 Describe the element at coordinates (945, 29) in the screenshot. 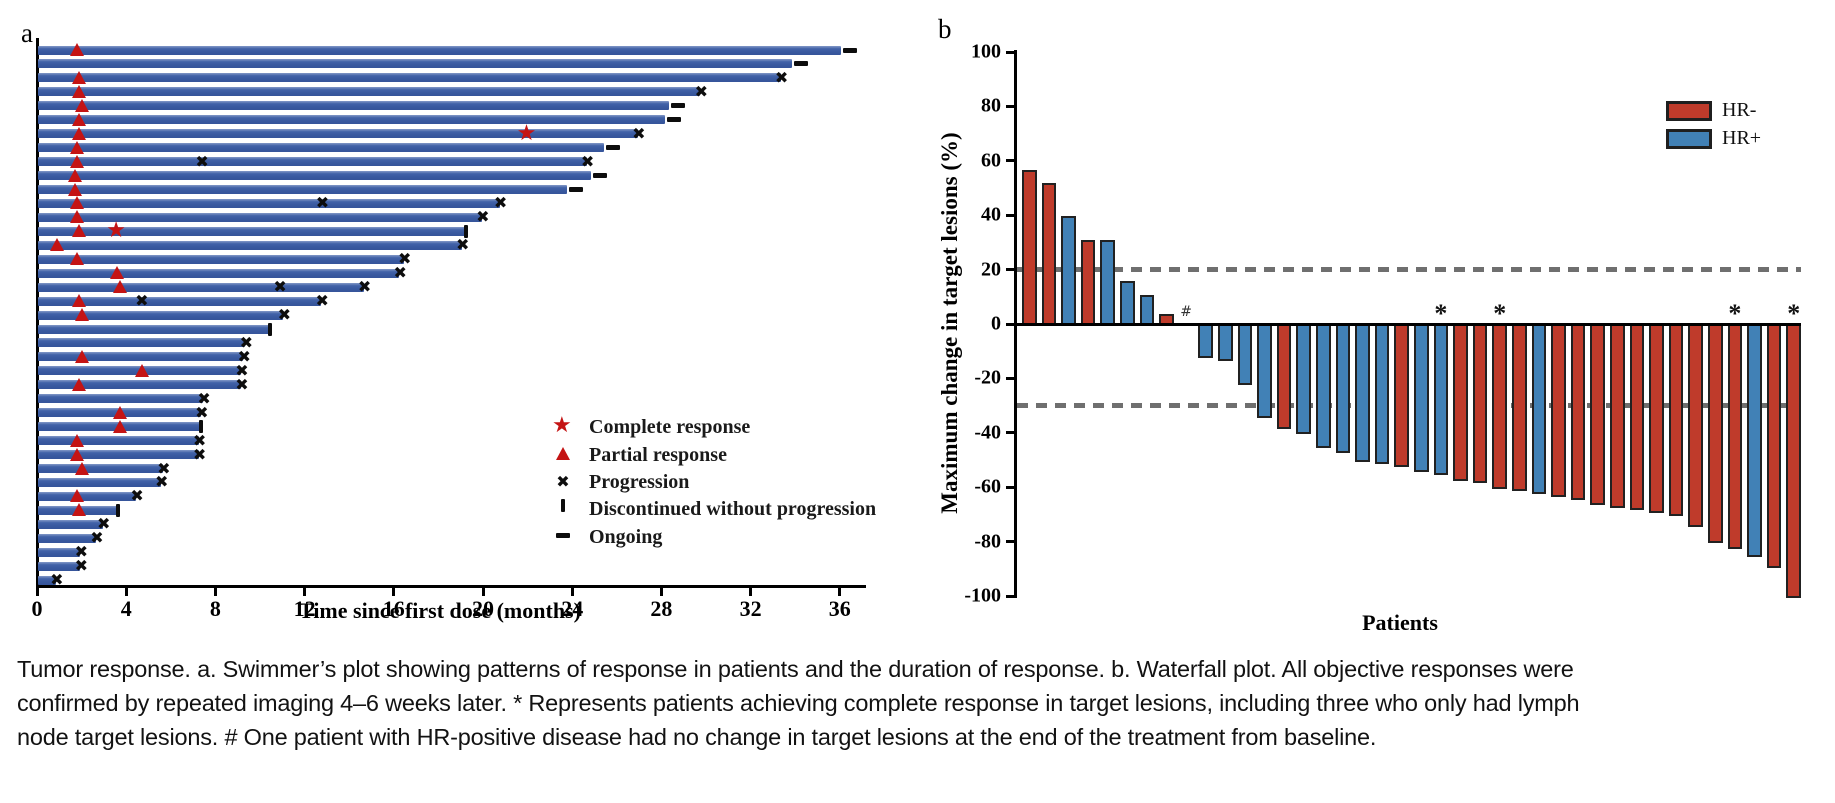

I see `panel-b-label: b` at that location.